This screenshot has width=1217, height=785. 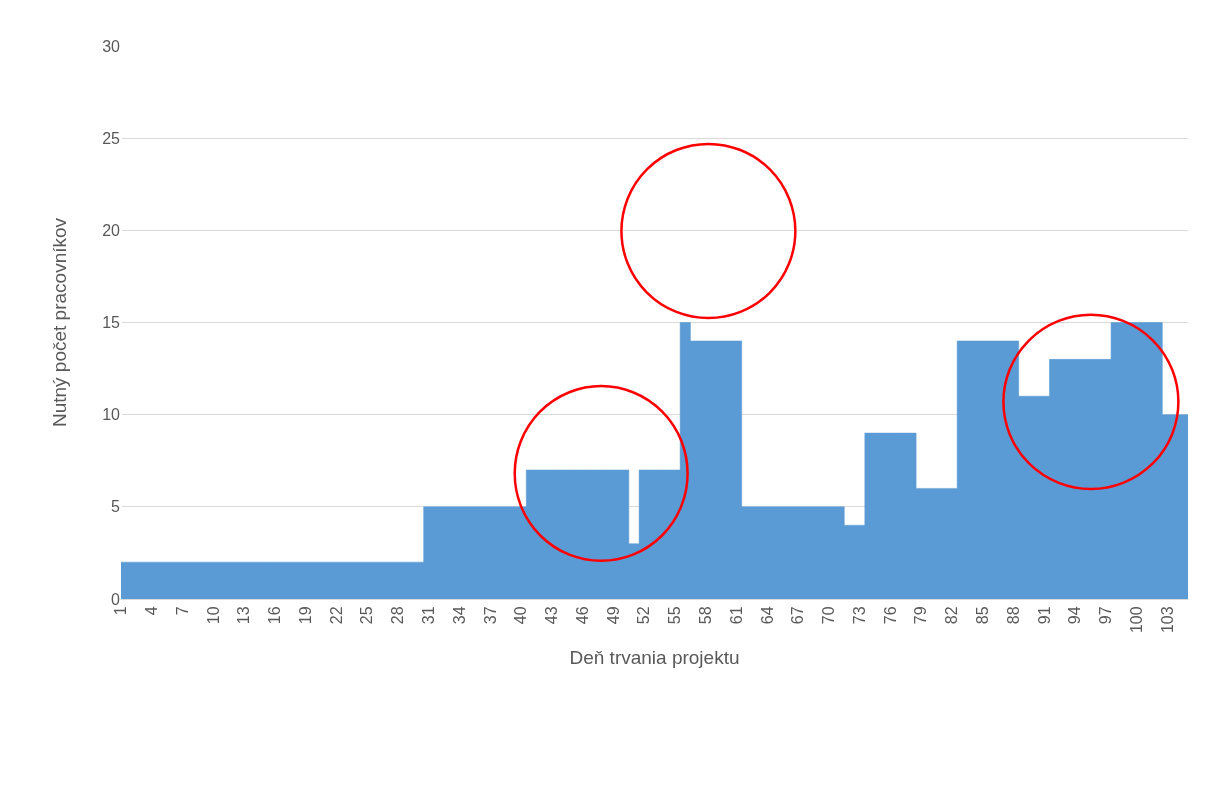 I want to click on x-tick-label: 34, so click(x=459, y=615).